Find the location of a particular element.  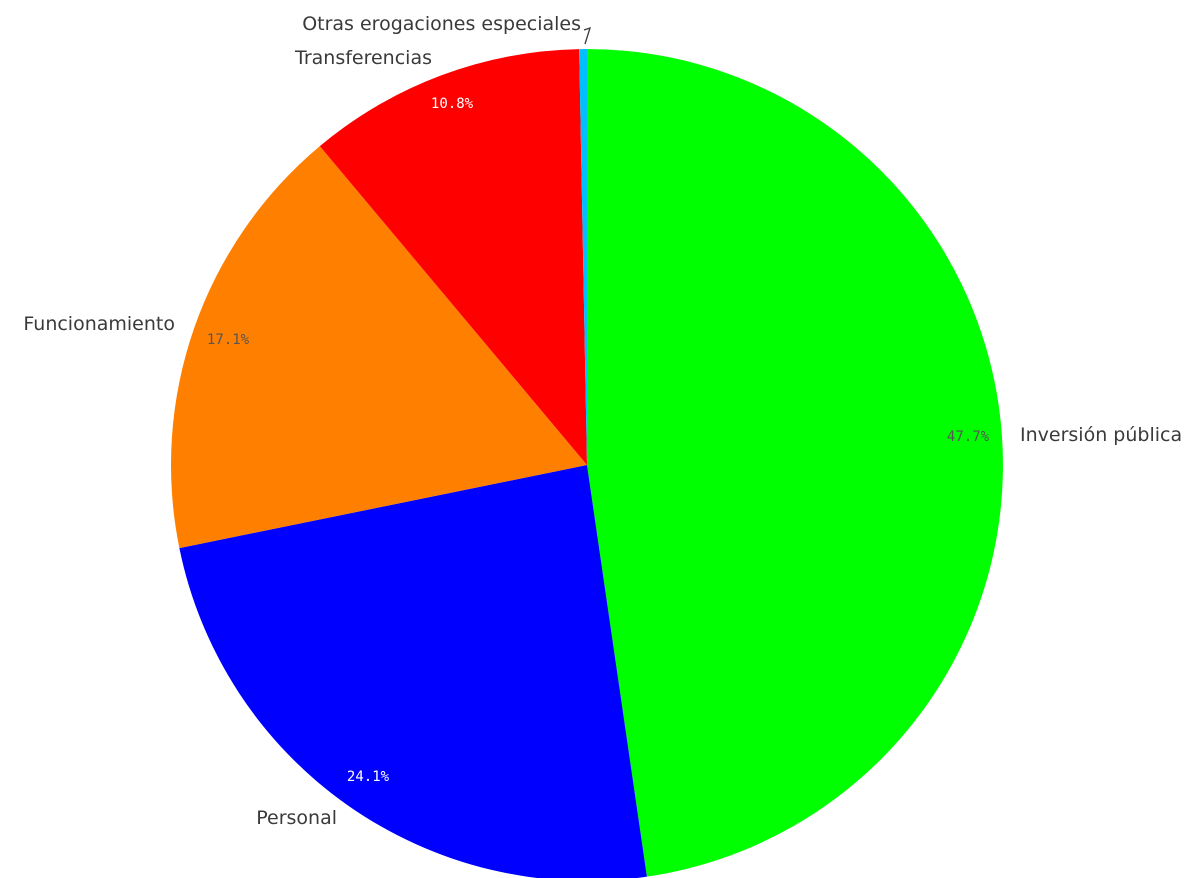

pie-category-label-otras-erogaciones-especiales: Otras erogaciones especiales is located at coordinates (441, 24).